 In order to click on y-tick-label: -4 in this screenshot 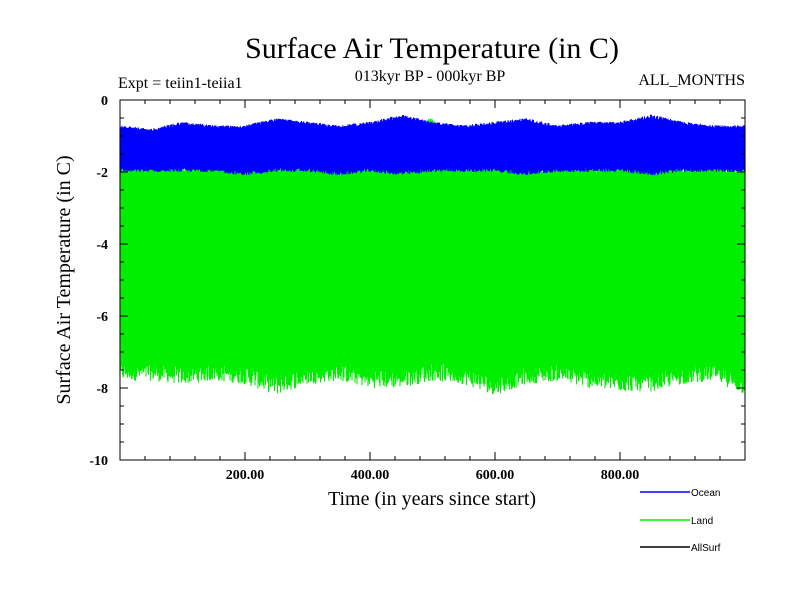, I will do `click(102, 245)`.